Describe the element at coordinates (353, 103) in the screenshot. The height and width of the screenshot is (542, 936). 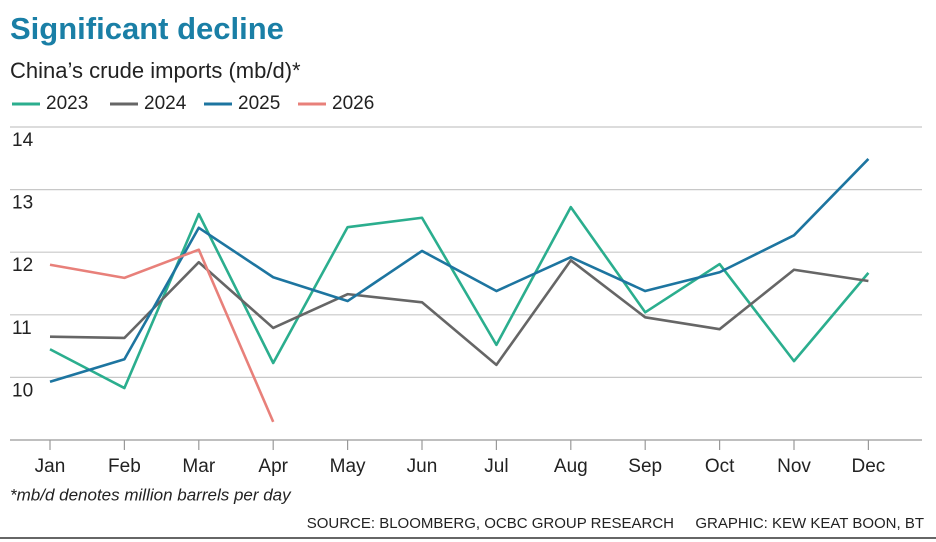
I see `legend-label: 2026` at that location.